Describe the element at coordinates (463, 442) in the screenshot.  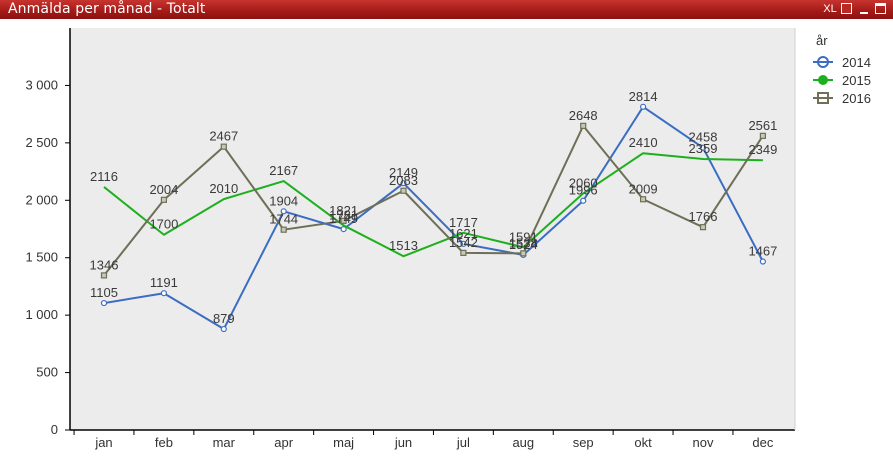
I see `x-tick-label: jul` at that location.